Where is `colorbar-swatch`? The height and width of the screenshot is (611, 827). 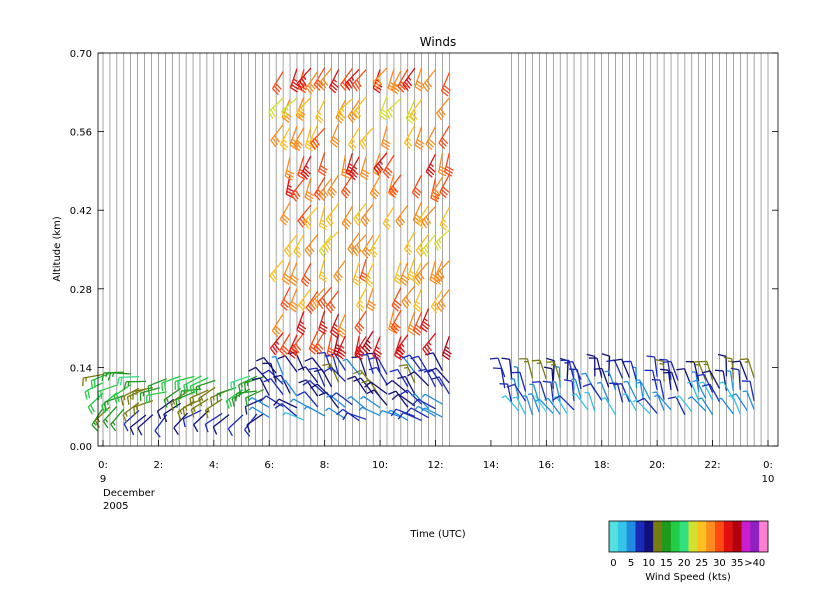
colorbar-swatch is located at coordinates (746, 536).